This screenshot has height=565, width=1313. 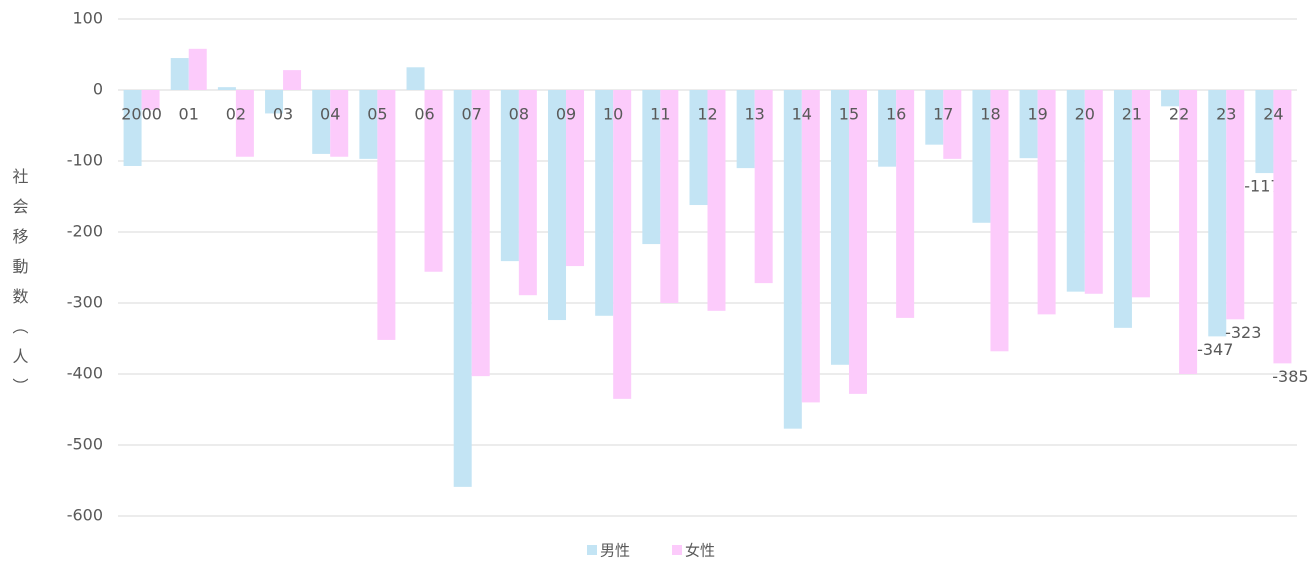 I want to click on y-tick-label: -300, so click(x=85, y=302).